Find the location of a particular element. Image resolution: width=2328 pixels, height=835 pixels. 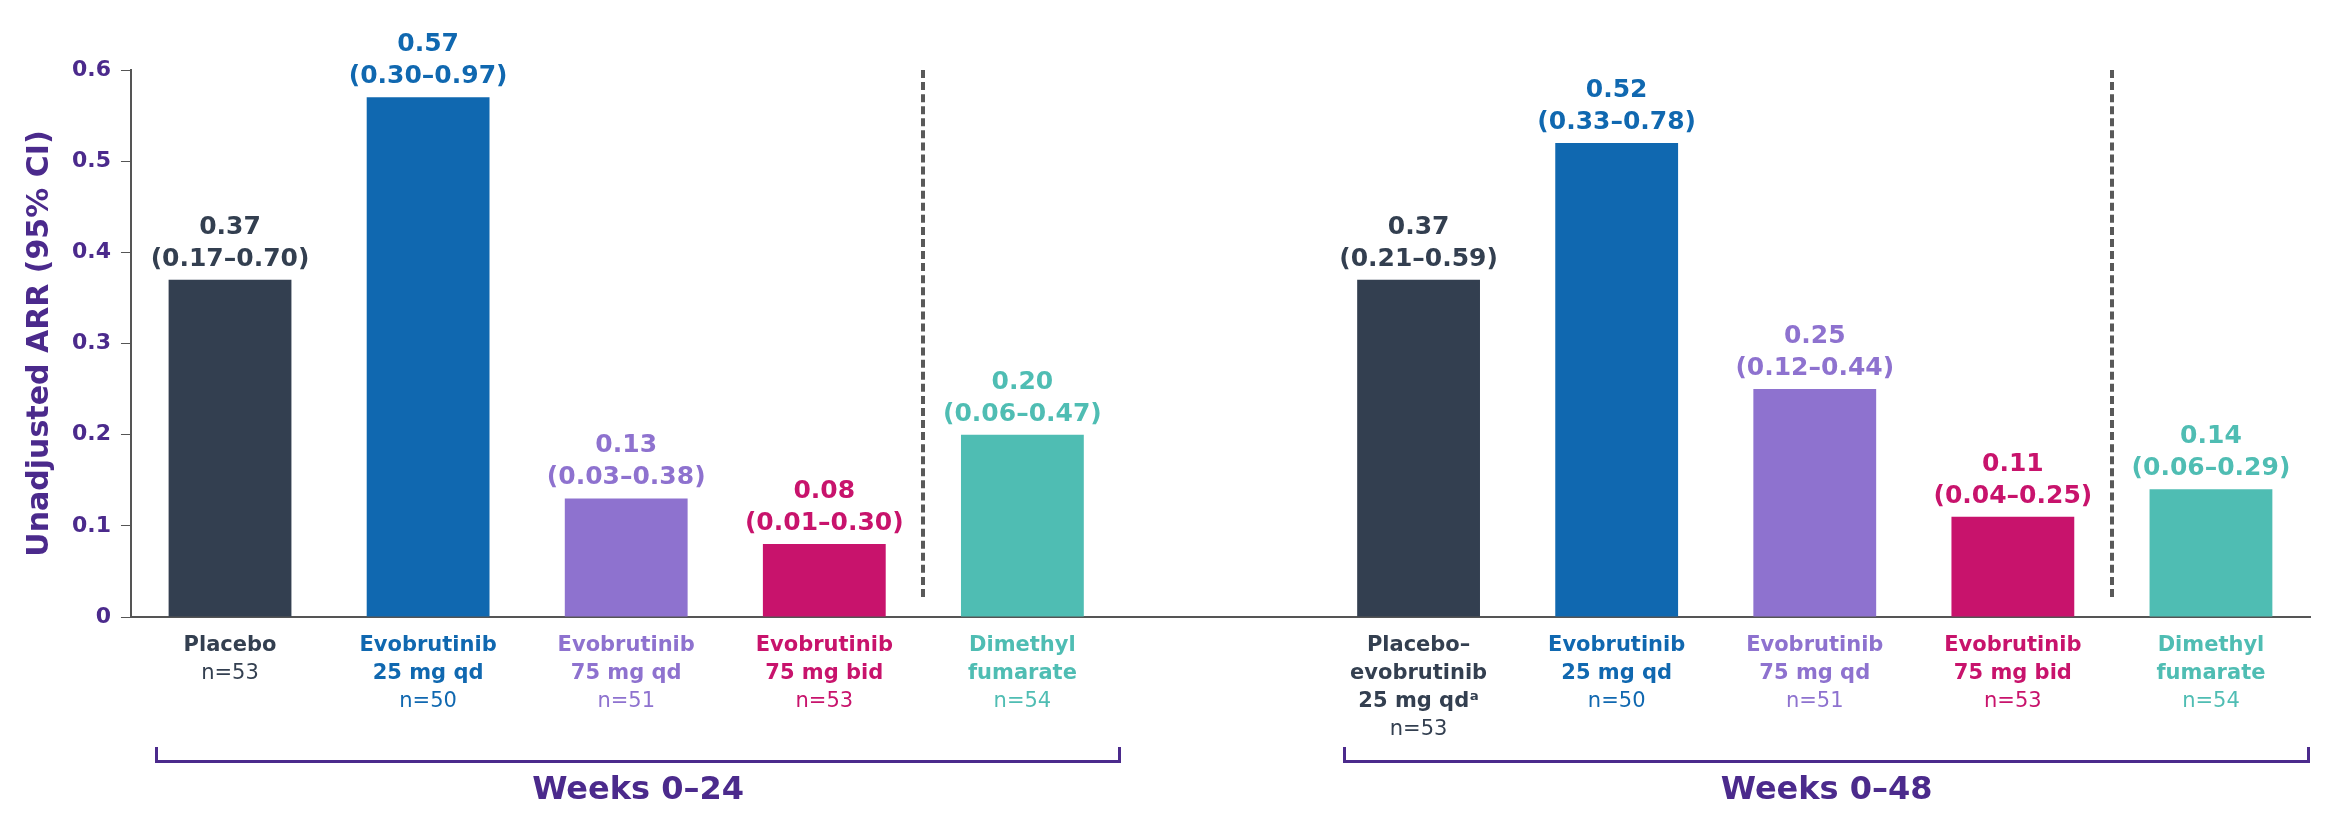

x-tick-label: Placebo n=53 is located at coordinates (230, 657).